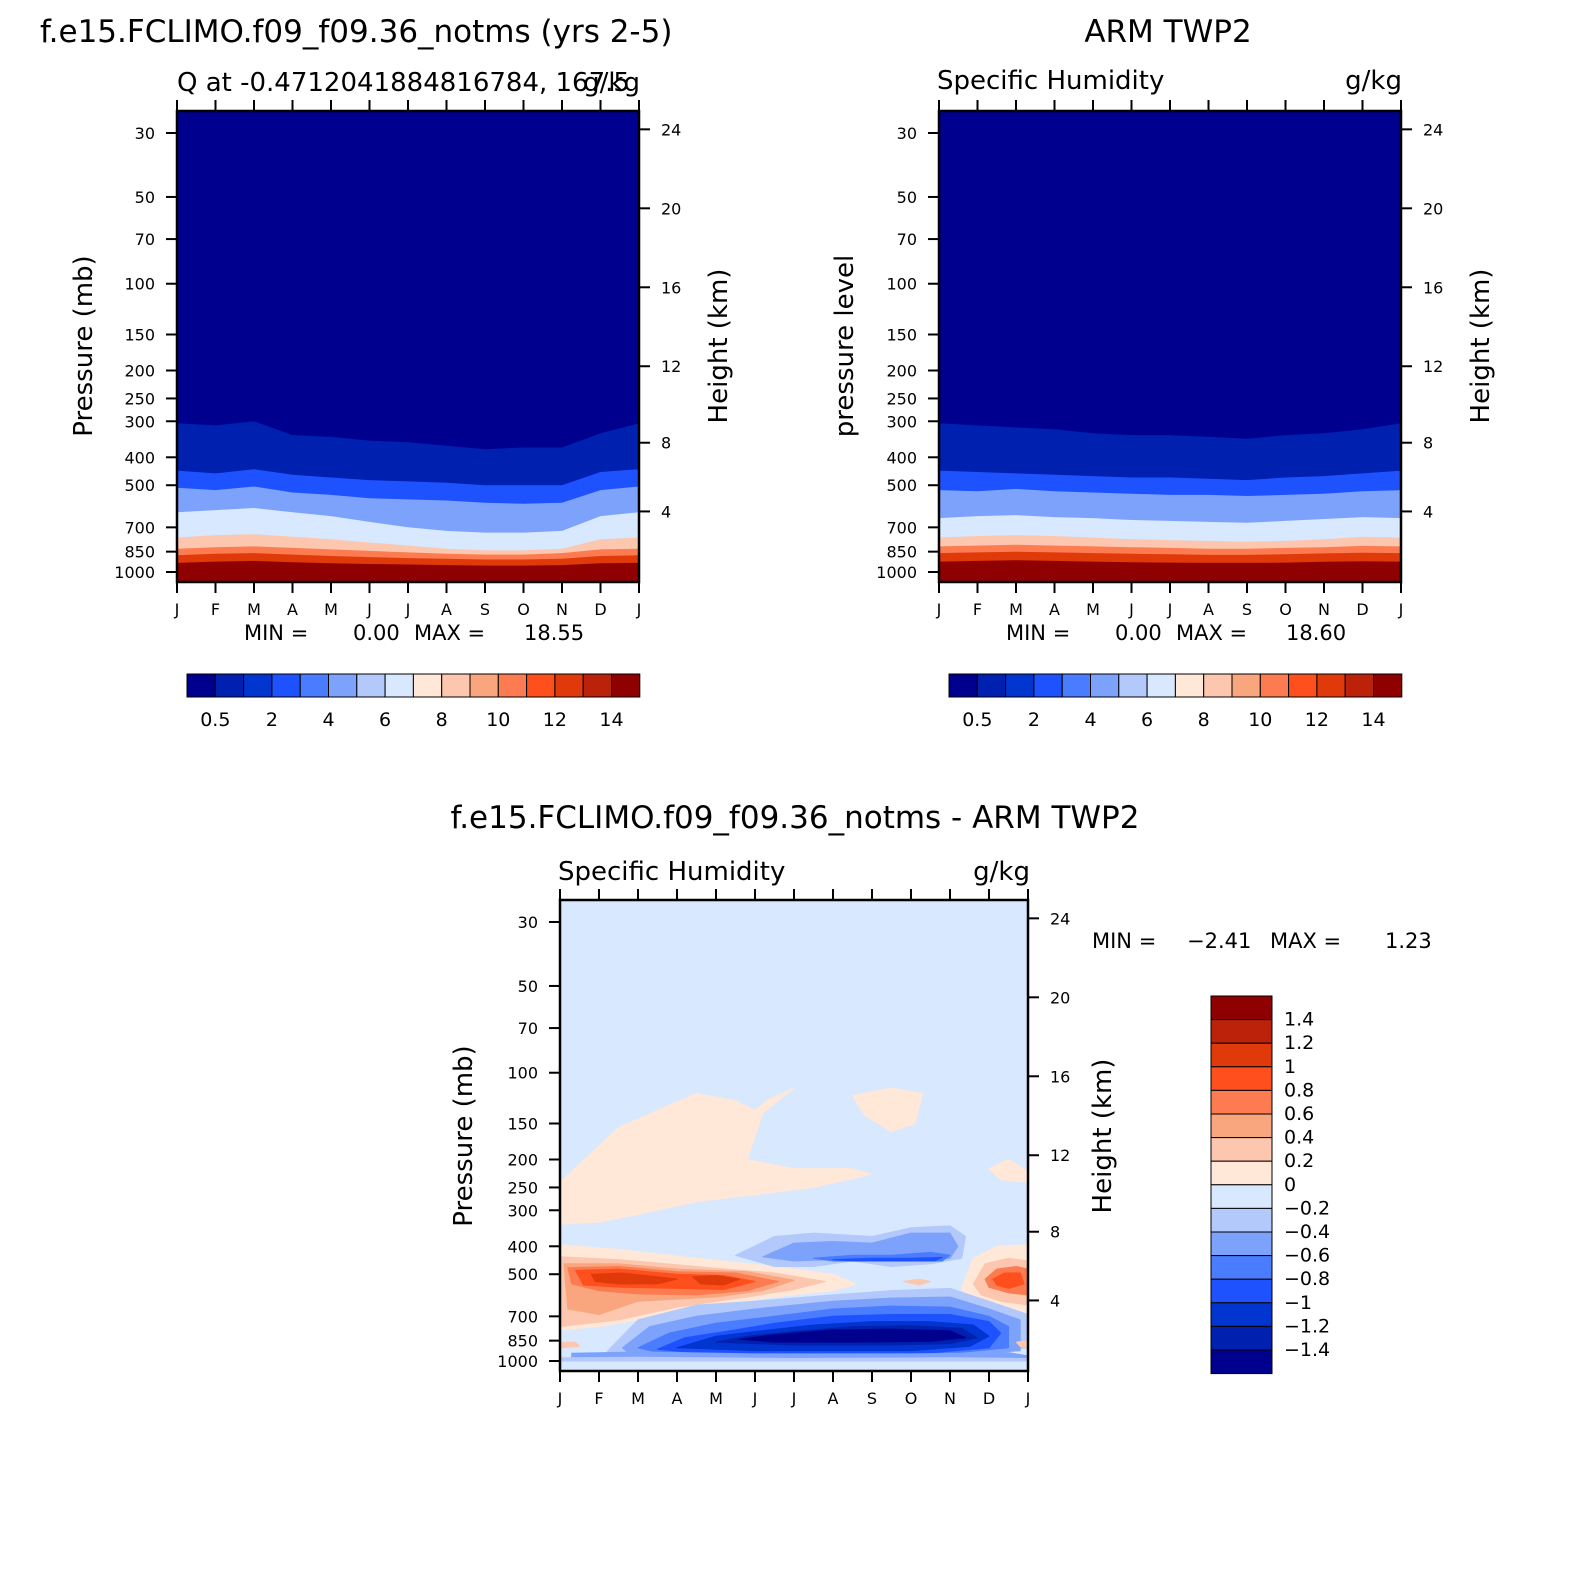 This screenshot has height=1580, width=1580. I want to click on obs-min-label: MIN =, so click(1038, 633).